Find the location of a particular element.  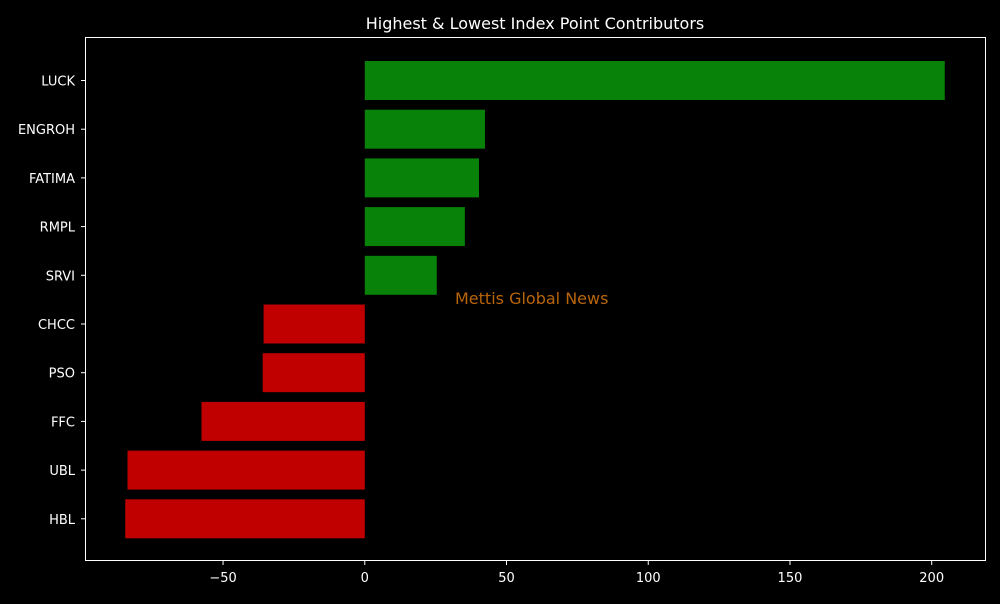

y-tick-label: HBL is located at coordinates (62, 520).